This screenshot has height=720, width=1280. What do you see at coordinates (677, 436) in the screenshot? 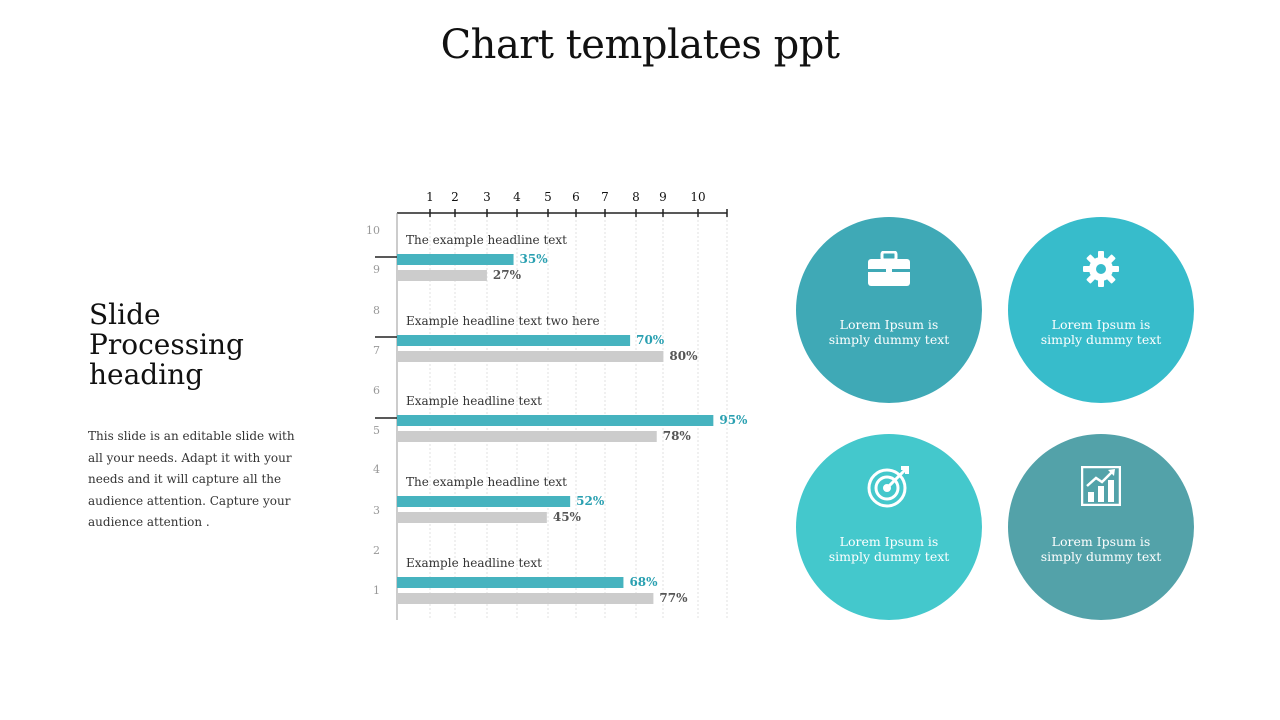
I see `data-label-series-2: 78%` at bounding box center [677, 436].